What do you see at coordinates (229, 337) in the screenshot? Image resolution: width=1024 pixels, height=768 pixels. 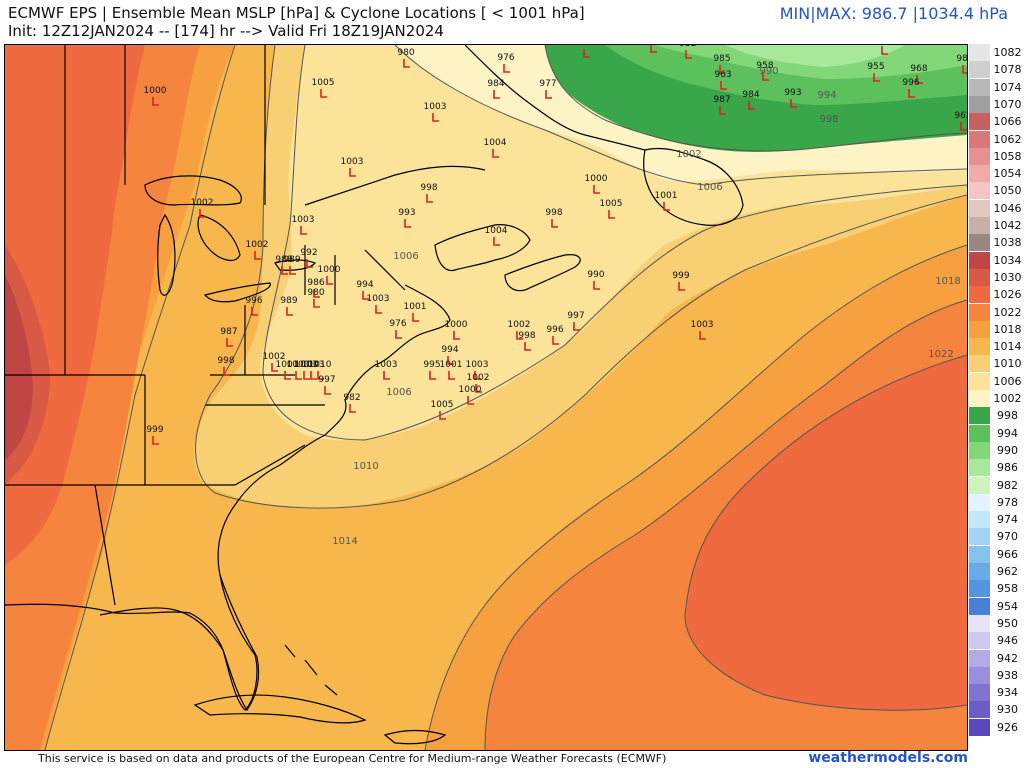 I see `cyclone-marker: 987` at bounding box center [229, 337].